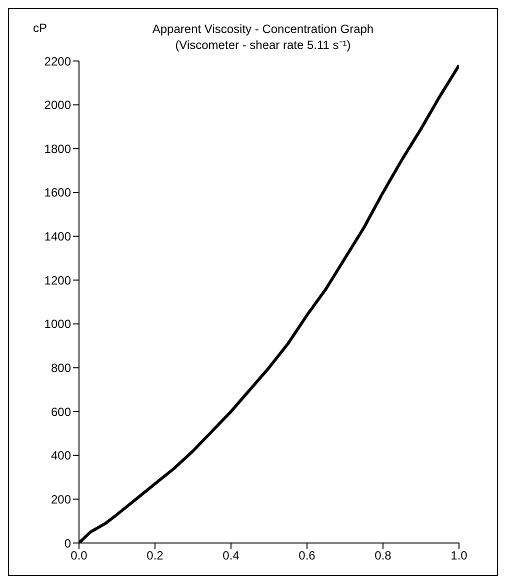  I want to click on y-tick-label: 1600, so click(58, 193).